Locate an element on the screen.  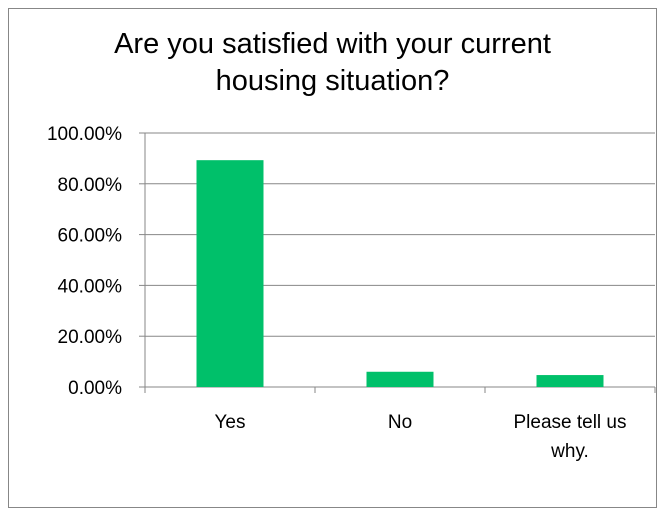
x-category-label: Yes is located at coordinates (230, 422).